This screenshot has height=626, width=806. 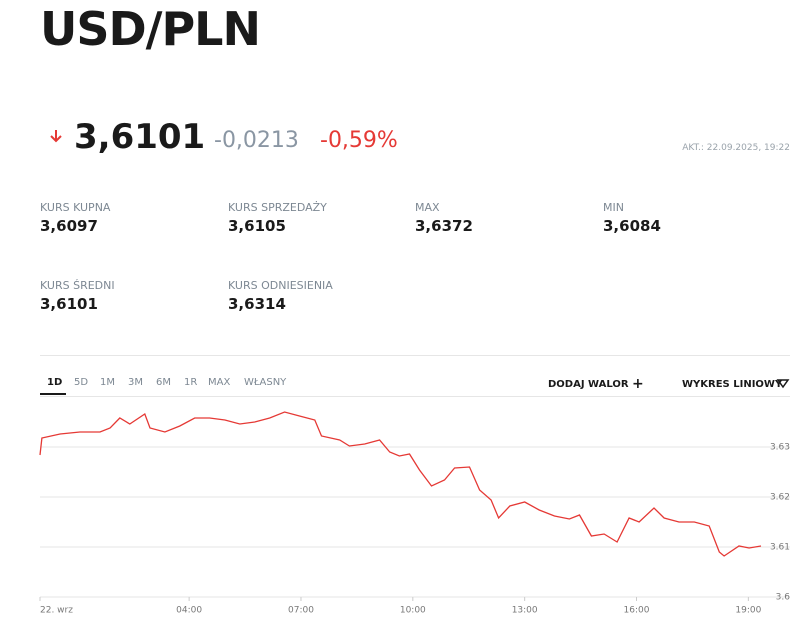 What do you see at coordinates (783, 598) in the screenshot?
I see `y-tick-label: 3.6` at bounding box center [783, 598].